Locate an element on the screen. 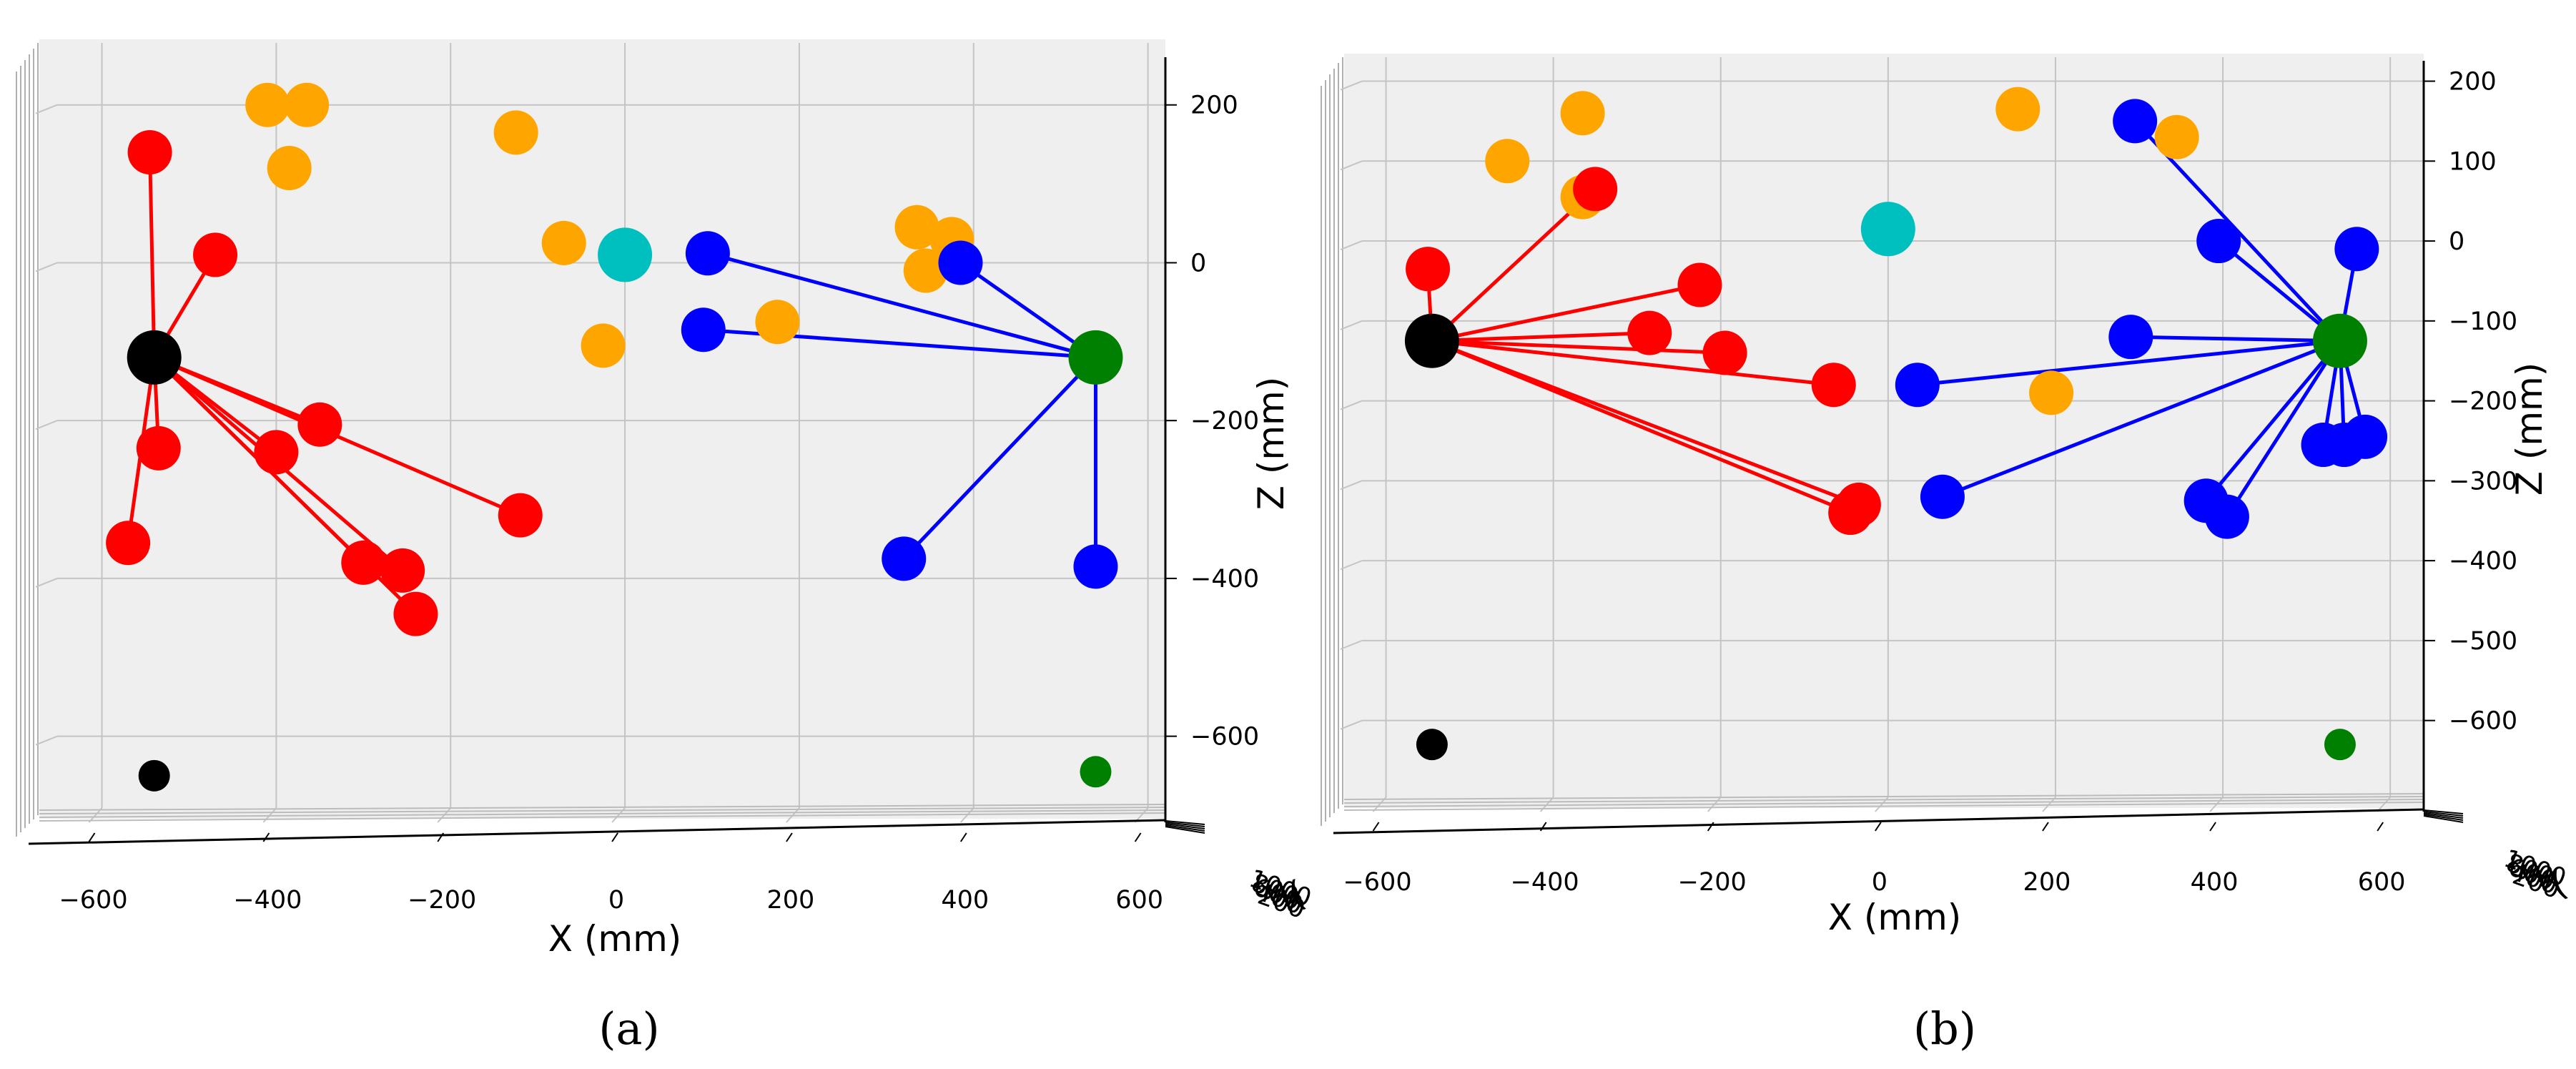 The height and width of the screenshot is (1069, 2576). z-tick-label: 100 is located at coordinates (2473, 161).